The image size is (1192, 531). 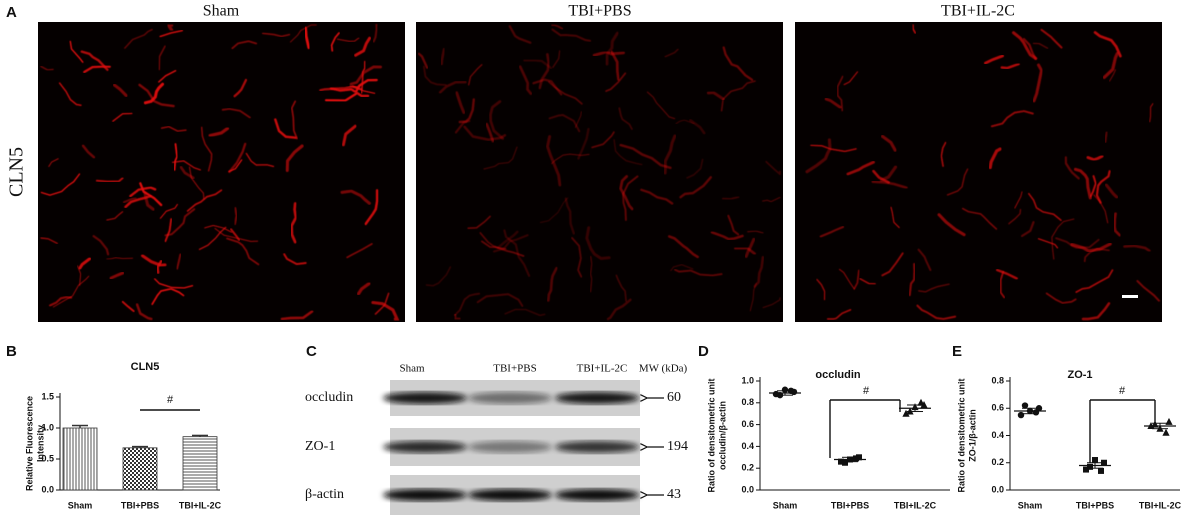 I want to click on chart-title: occludin, so click(x=838, y=375).